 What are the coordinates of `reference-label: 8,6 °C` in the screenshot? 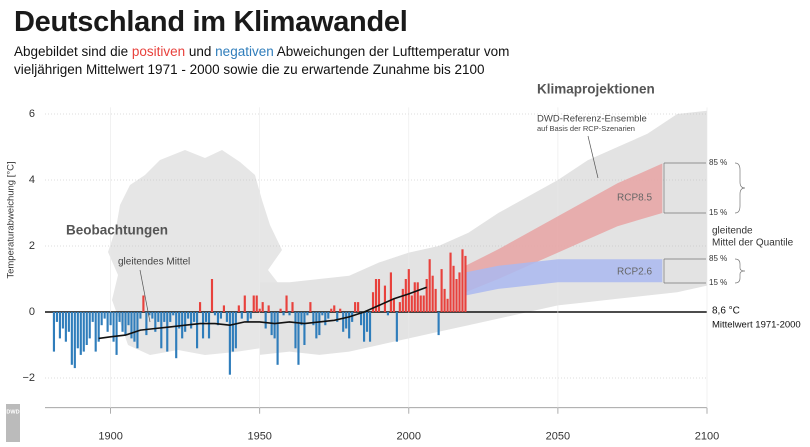 It's located at (726, 311).